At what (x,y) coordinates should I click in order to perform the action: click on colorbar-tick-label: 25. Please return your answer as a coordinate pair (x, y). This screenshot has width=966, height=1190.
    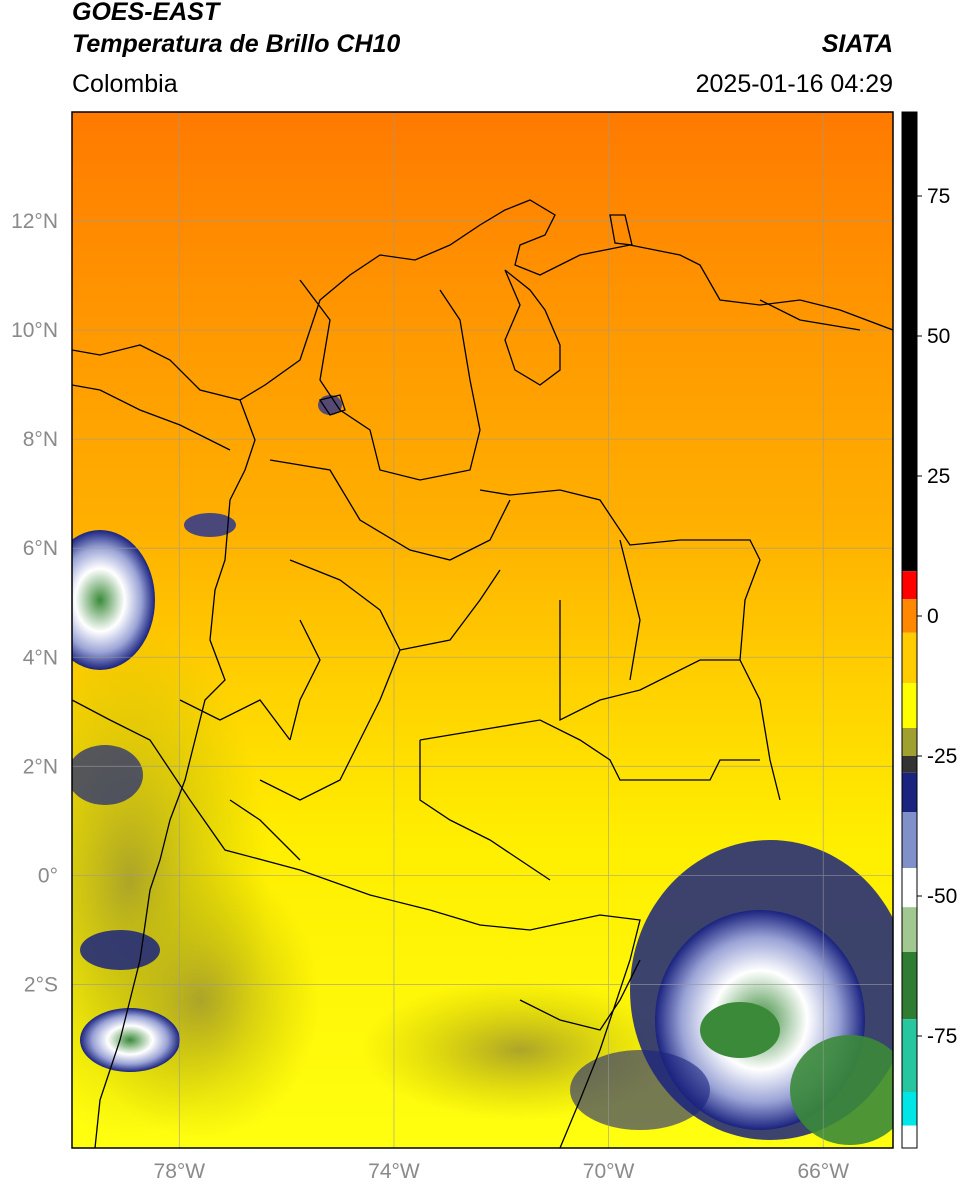
    Looking at the image, I should click on (938, 476).